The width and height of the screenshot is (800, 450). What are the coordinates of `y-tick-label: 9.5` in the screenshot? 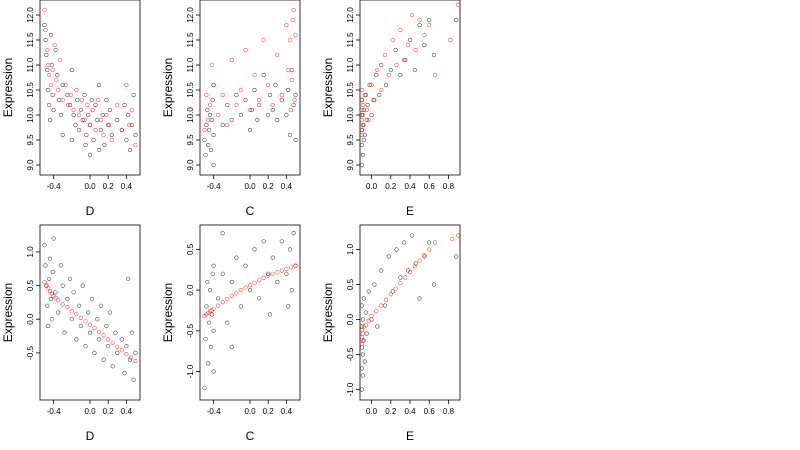 It's located at (30, 140).